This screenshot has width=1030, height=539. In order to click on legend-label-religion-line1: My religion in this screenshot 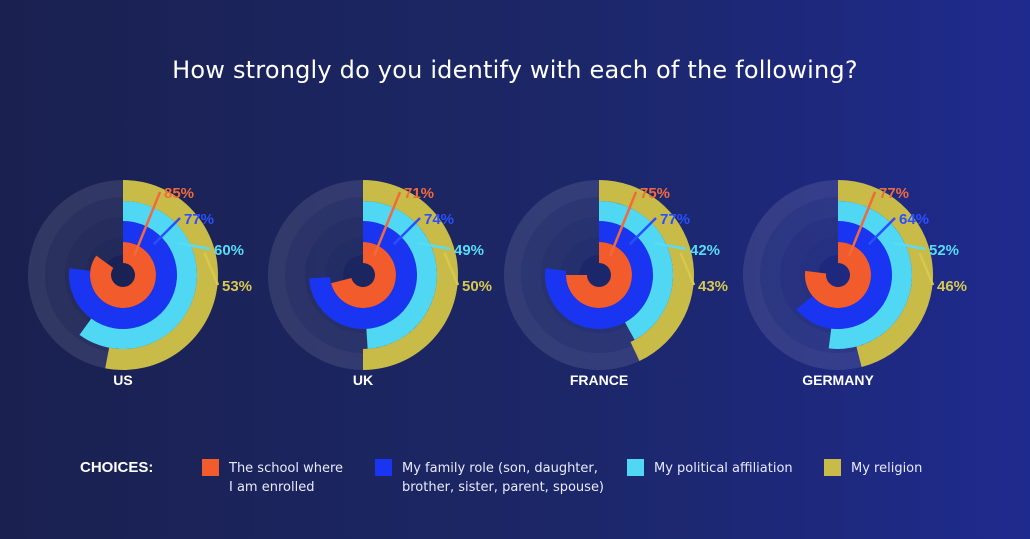, I will do `click(887, 468)`.